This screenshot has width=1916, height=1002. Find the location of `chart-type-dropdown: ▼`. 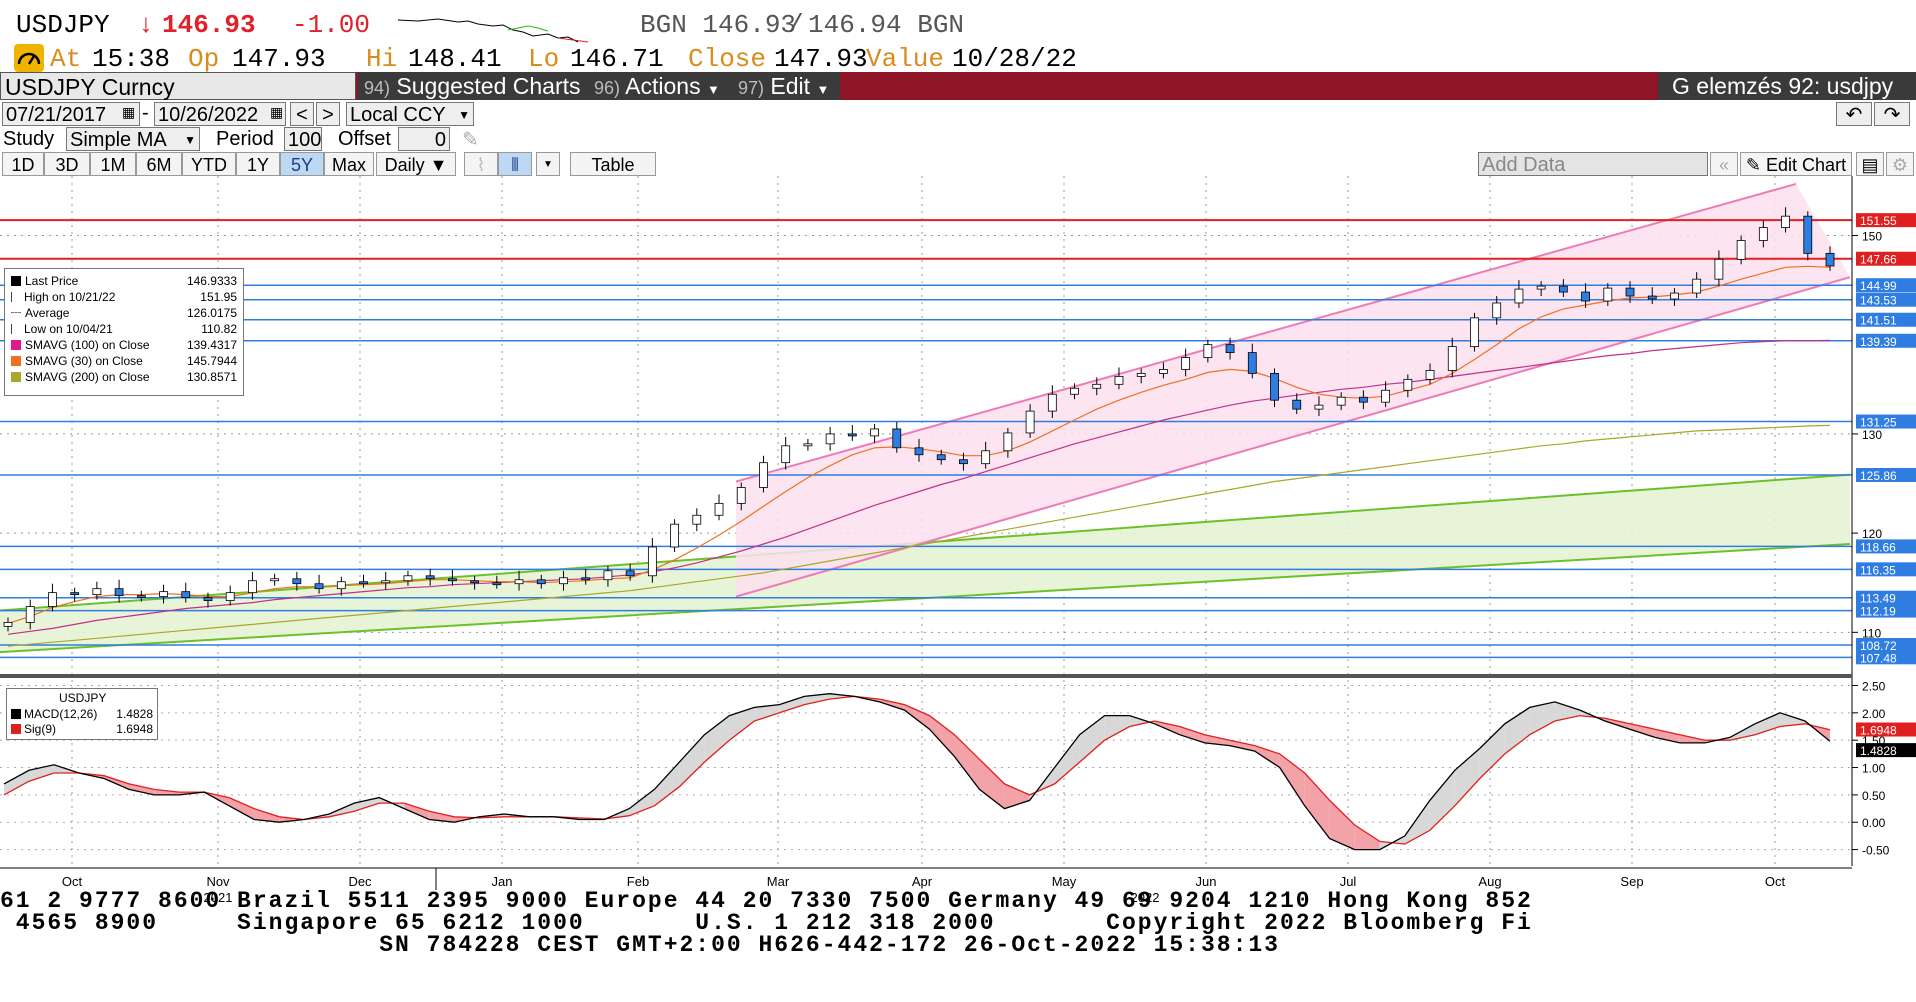

chart-type-dropdown: ▼ is located at coordinates (548, 164).